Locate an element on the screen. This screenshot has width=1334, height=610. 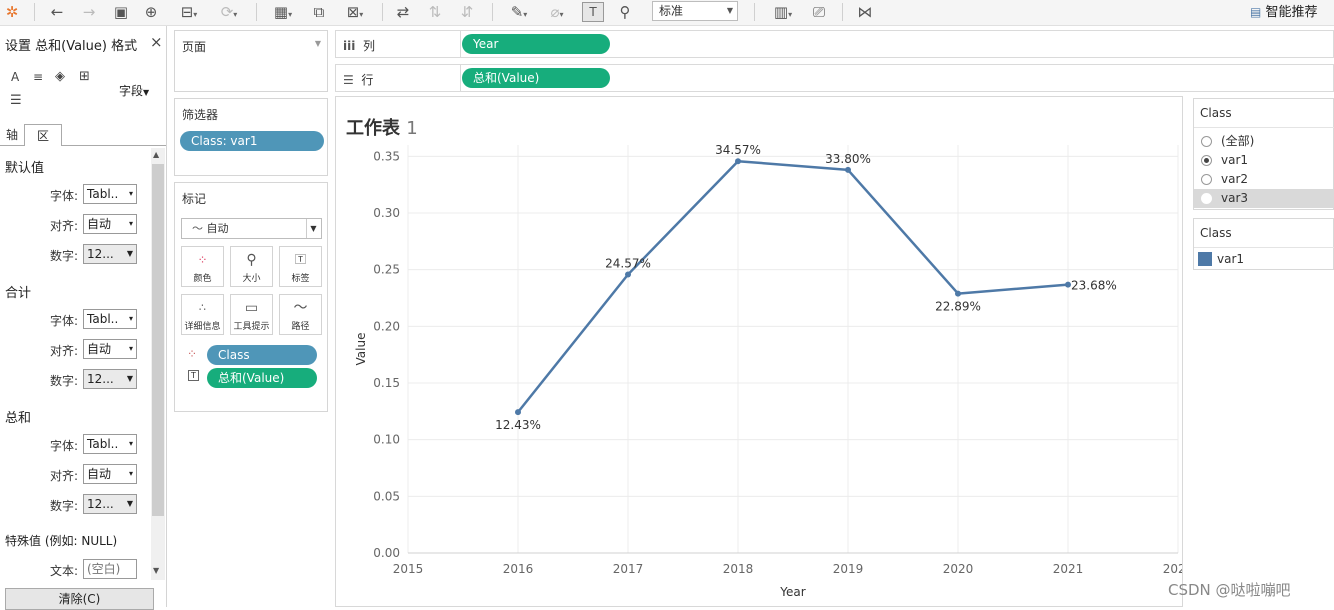
mark-type-value: 自动 is located at coordinates (217, 228).